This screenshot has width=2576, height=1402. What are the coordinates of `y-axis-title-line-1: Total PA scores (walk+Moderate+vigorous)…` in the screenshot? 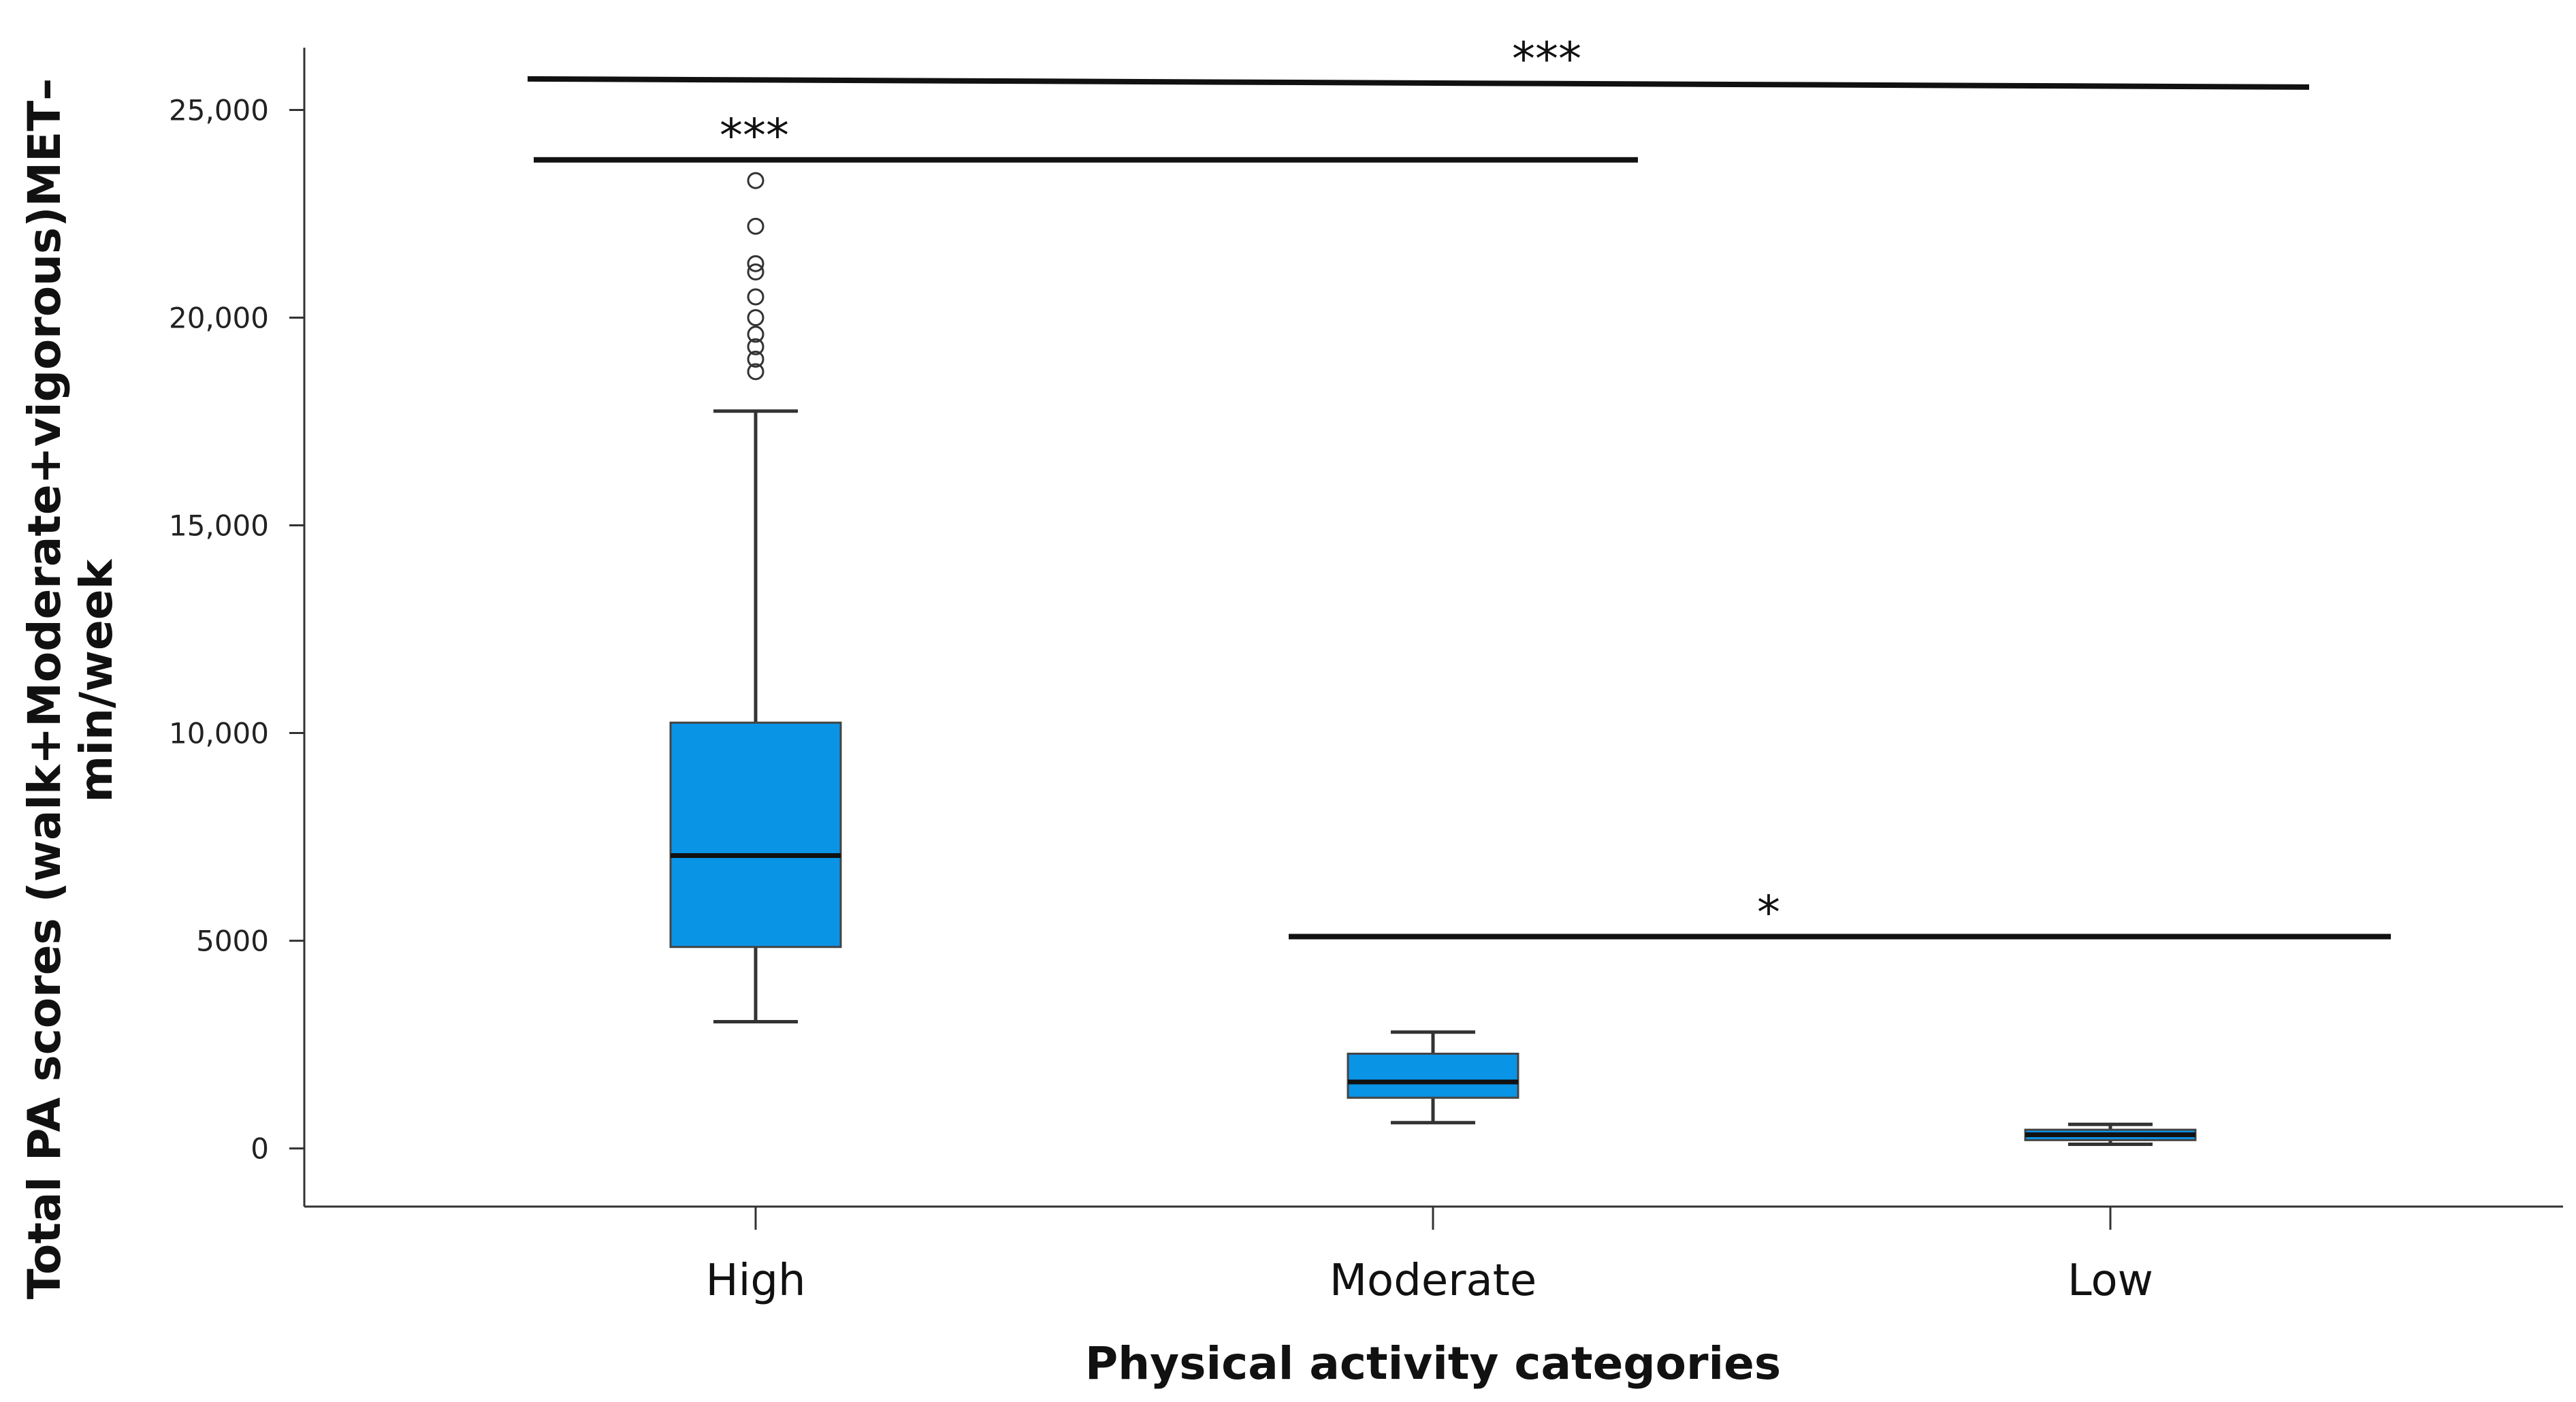 It's located at (45, 689).